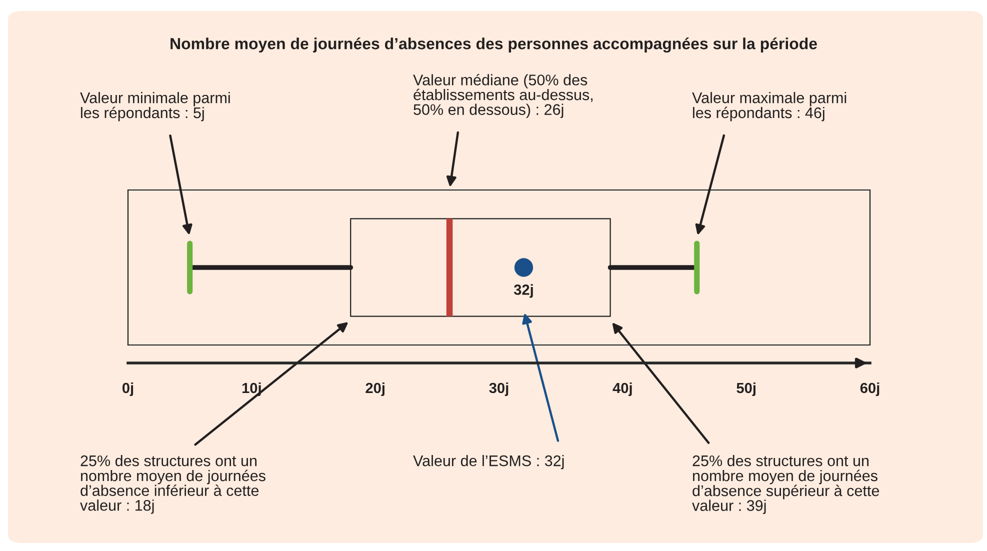 The height and width of the screenshot is (551, 987). What do you see at coordinates (746, 389) in the screenshot?
I see `x-tick-label: 50j` at bounding box center [746, 389].